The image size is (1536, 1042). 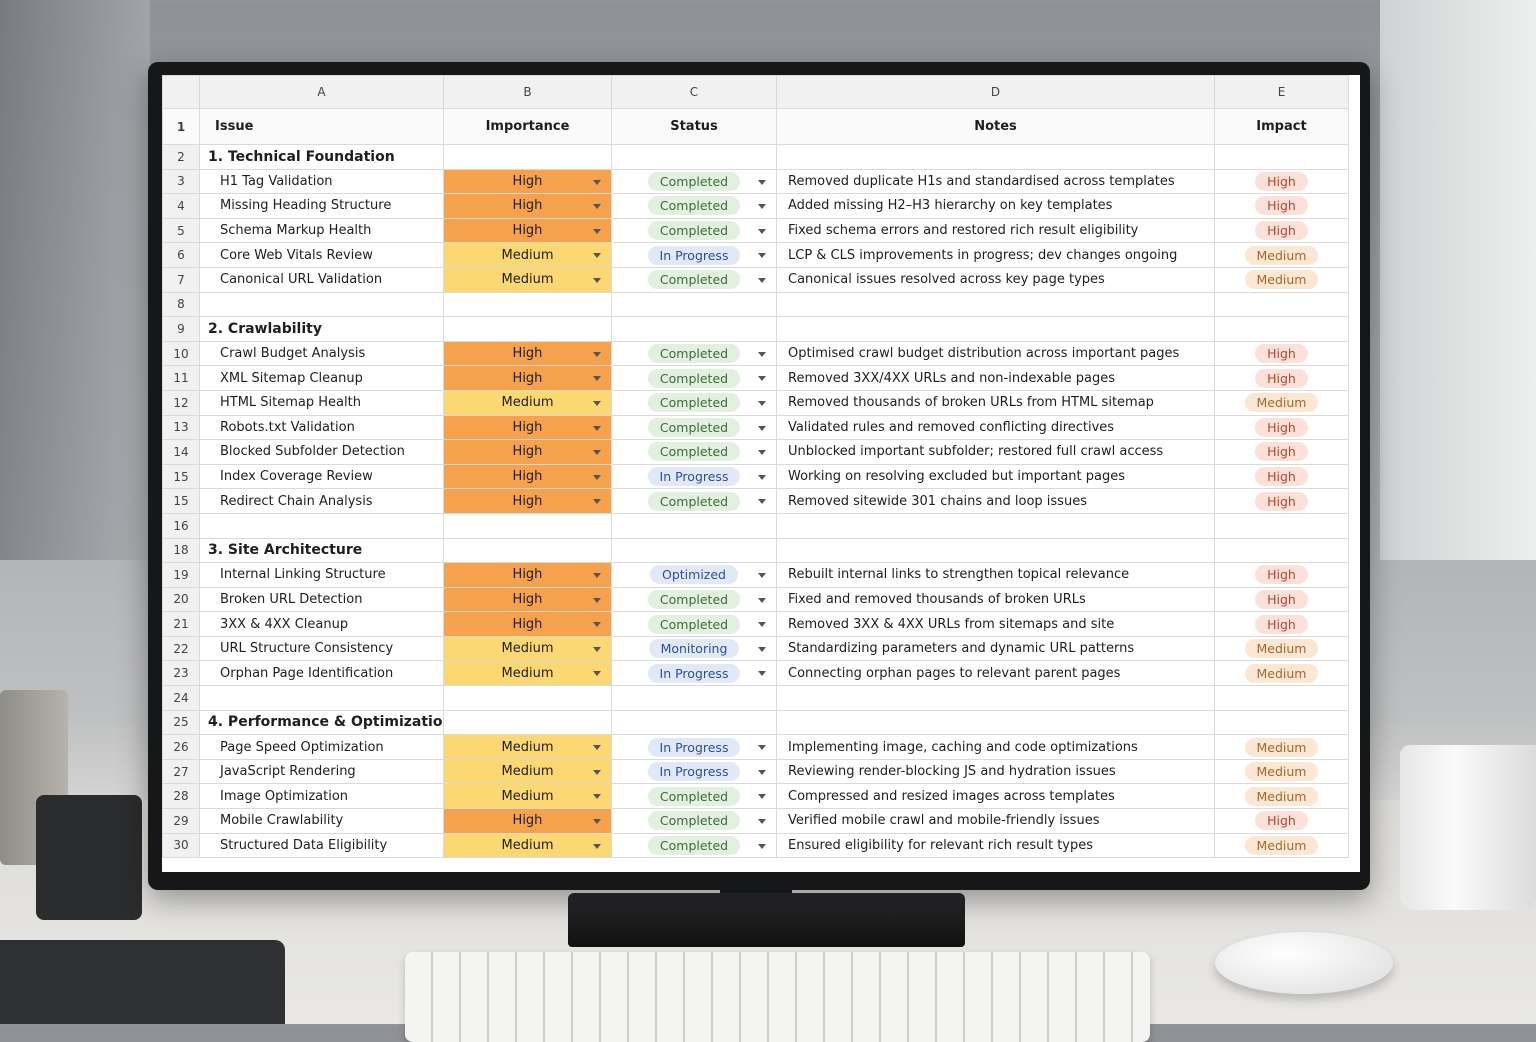 What do you see at coordinates (694, 648) in the screenshot?
I see `status-dropdown: Monitoring` at bounding box center [694, 648].